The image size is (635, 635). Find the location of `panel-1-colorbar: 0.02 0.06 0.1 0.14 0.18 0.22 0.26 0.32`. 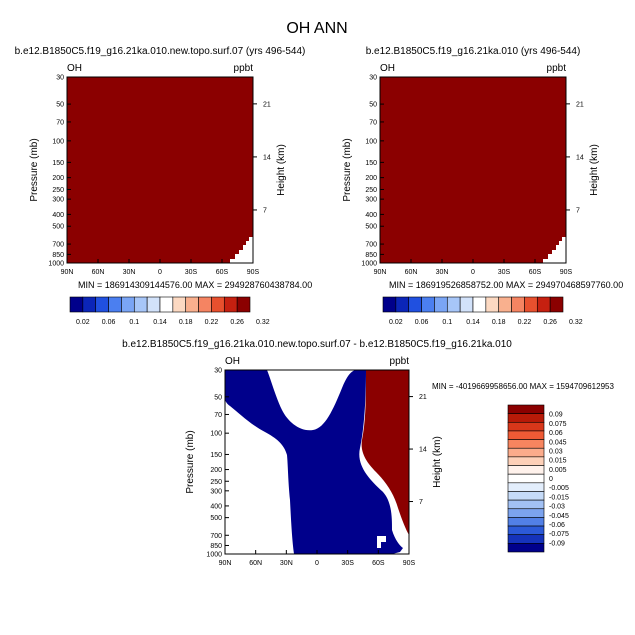

panel-1-colorbar: 0.02 0.06 0.1 0.14 0.18 0.22 0.26 0.32 is located at coordinates (169, 311).